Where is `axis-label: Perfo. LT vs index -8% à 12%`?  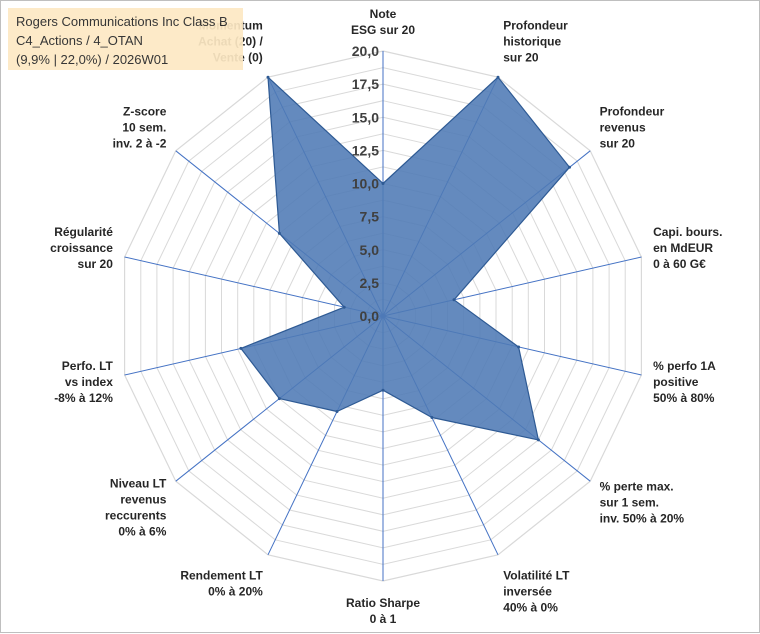 axis-label: Perfo. LT vs index -8% à 12% is located at coordinates (83, 382).